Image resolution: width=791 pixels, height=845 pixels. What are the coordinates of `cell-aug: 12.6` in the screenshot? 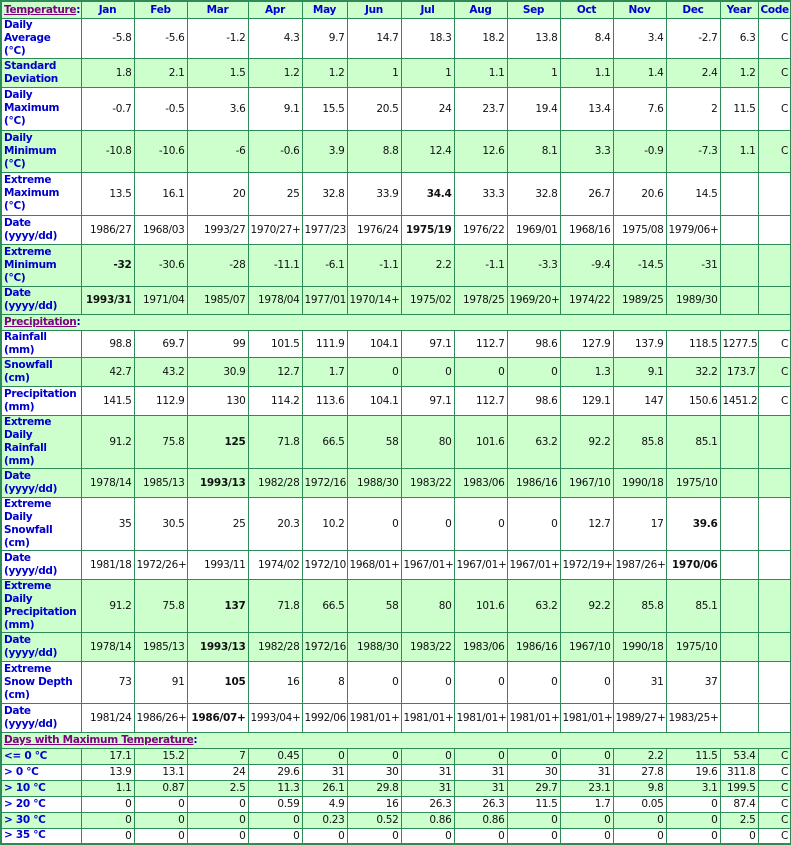 It's located at (480, 151).